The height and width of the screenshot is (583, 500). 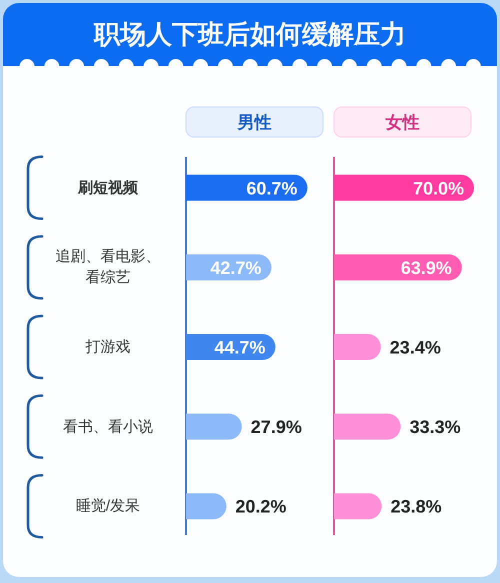 I want to click on y-tick-label: 打游戏, so click(x=108, y=348).